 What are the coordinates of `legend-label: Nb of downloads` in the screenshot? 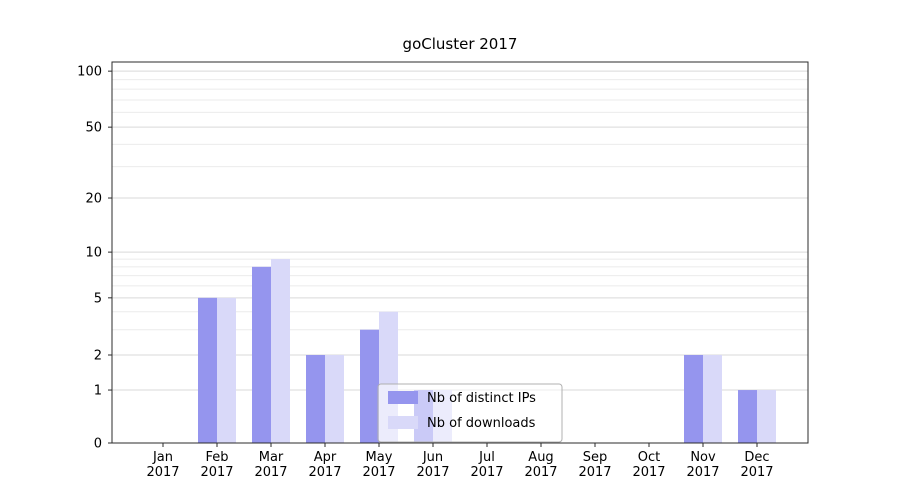 It's located at (481, 423).